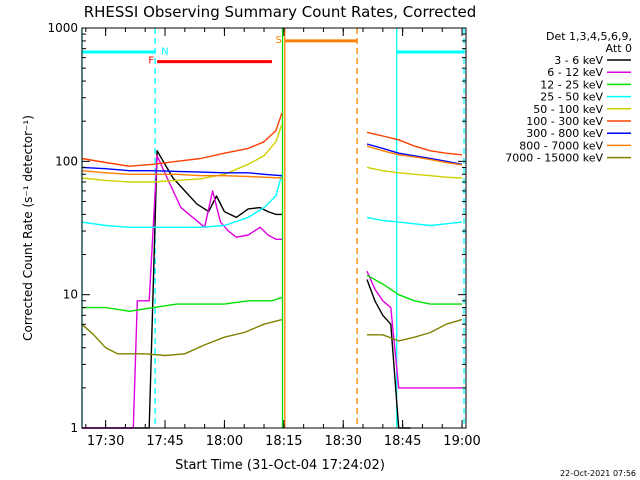  What do you see at coordinates (105, 441) in the screenshot?
I see `x-tick-label: 17:30` at bounding box center [105, 441].